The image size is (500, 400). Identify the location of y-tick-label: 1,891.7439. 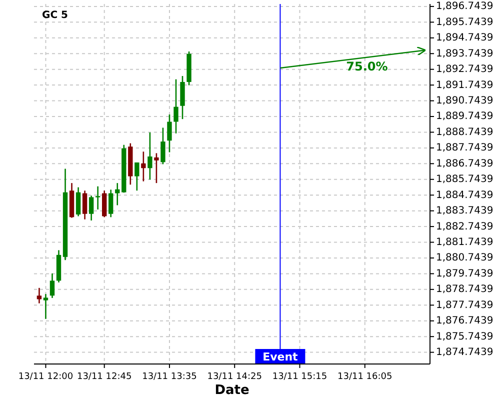
(465, 85).